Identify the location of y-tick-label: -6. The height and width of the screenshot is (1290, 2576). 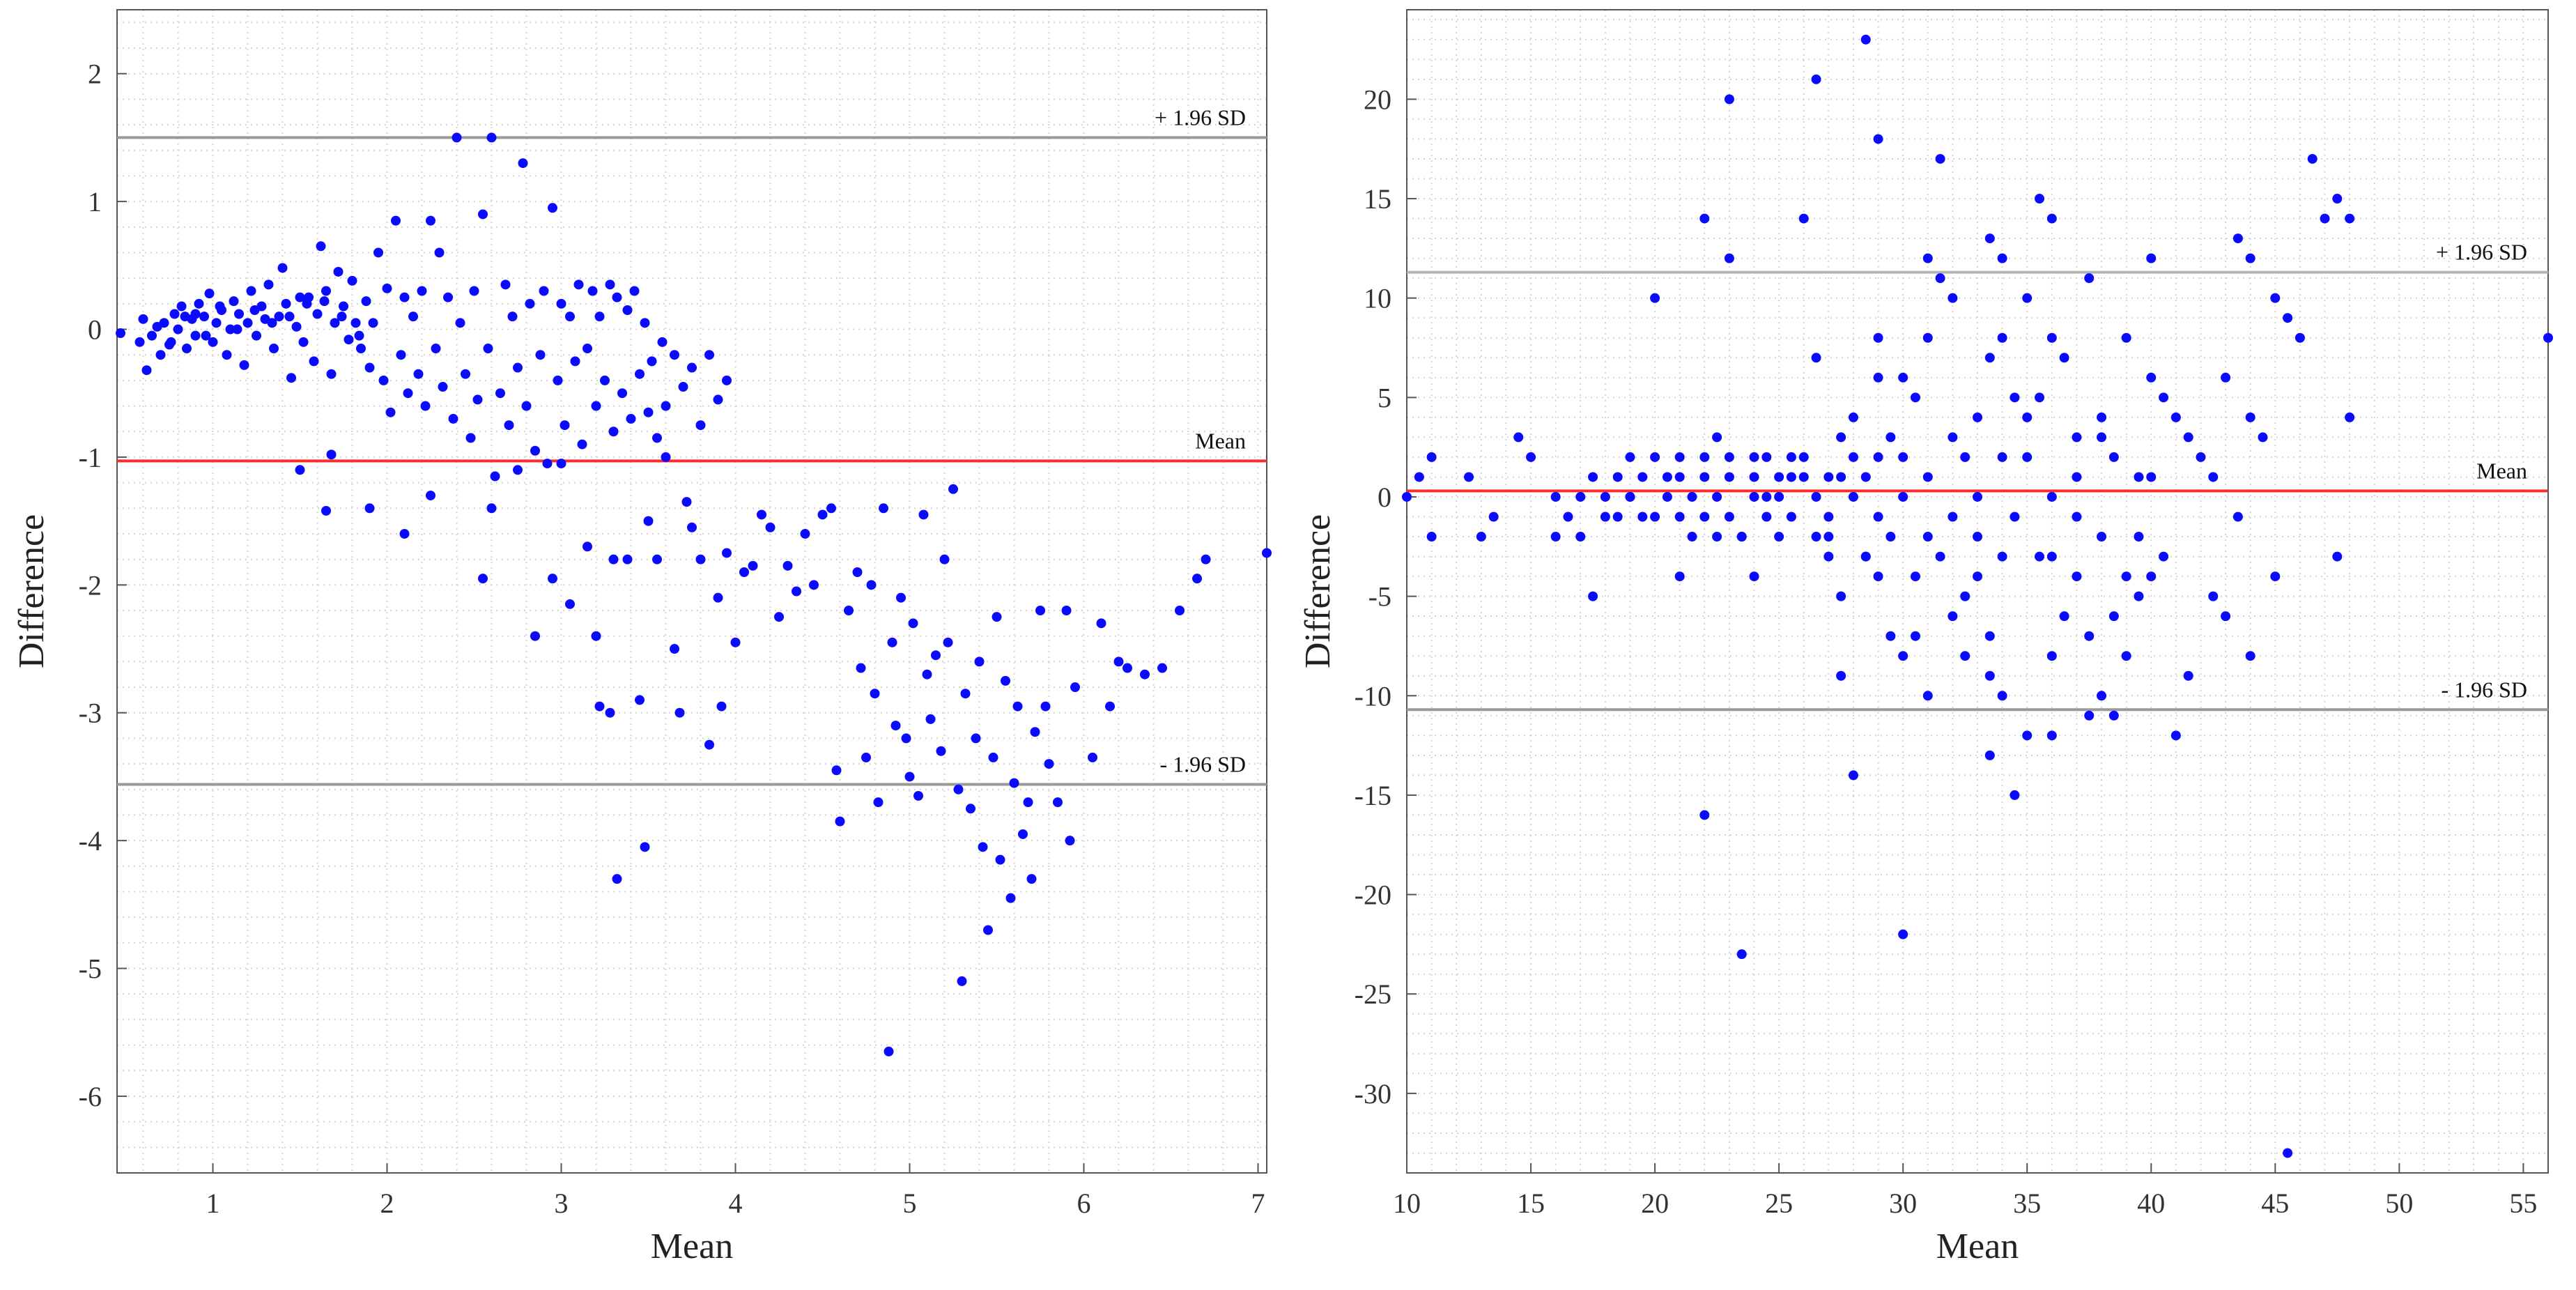
(90, 1096).